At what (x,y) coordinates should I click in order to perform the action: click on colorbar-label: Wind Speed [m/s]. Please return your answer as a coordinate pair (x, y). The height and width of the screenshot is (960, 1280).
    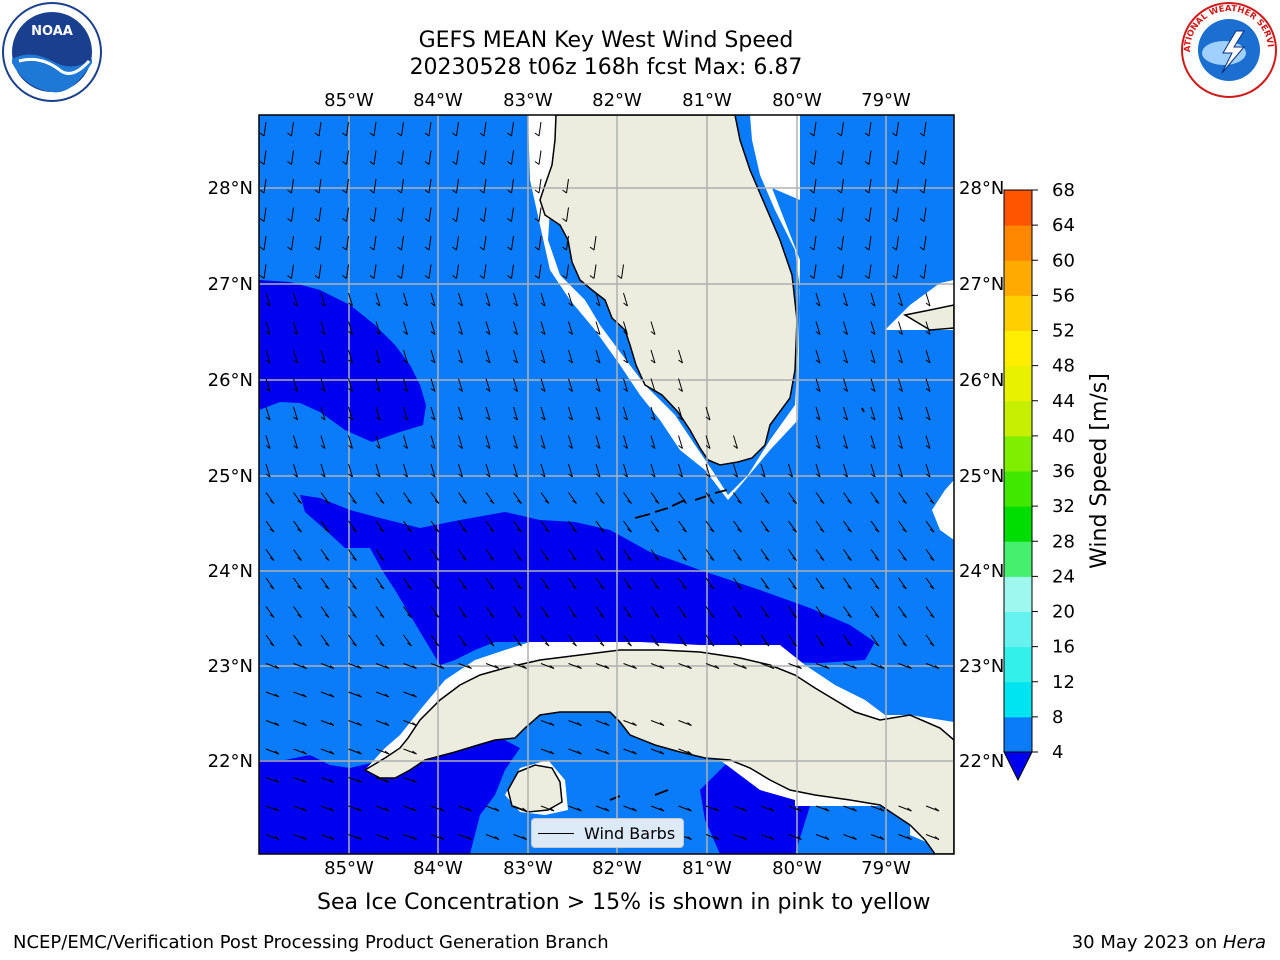
    Looking at the image, I should click on (1099, 471).